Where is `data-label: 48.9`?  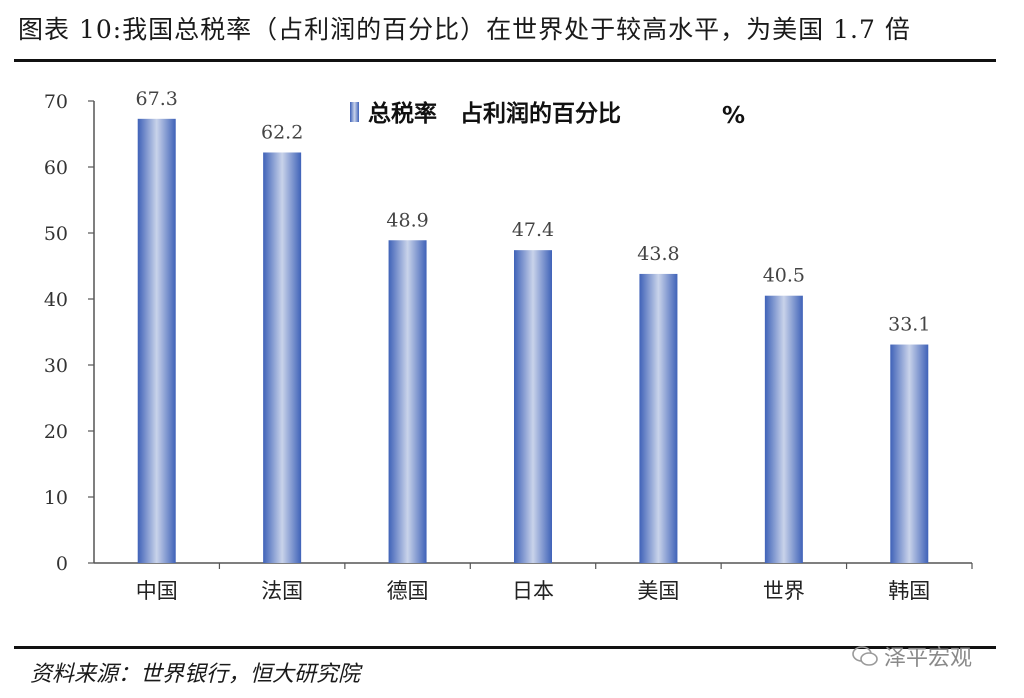 data-label: 48.9 is located at coordinates (407, 220).